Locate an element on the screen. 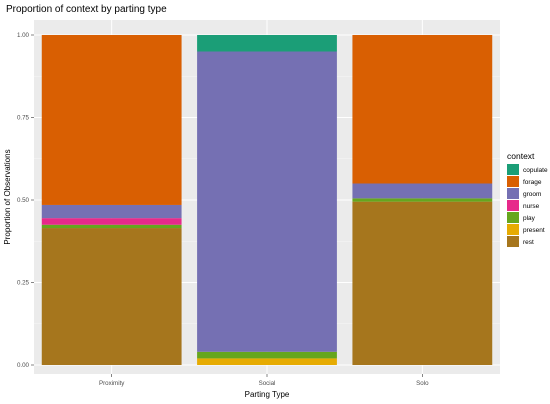 The image size is (550, 404). x-tick-label: Solo is located at coordinates (422, 383).